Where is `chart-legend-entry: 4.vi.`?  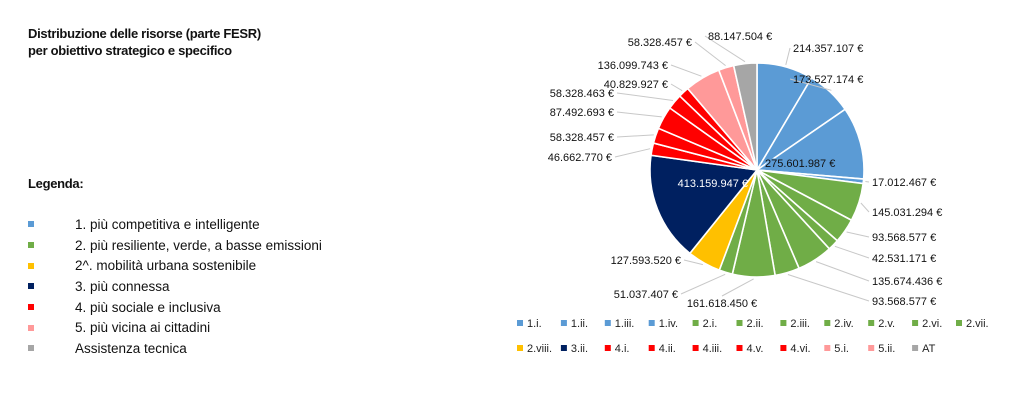
chart-legend-entry: 4.vi. is located at coordinates (795, 349).